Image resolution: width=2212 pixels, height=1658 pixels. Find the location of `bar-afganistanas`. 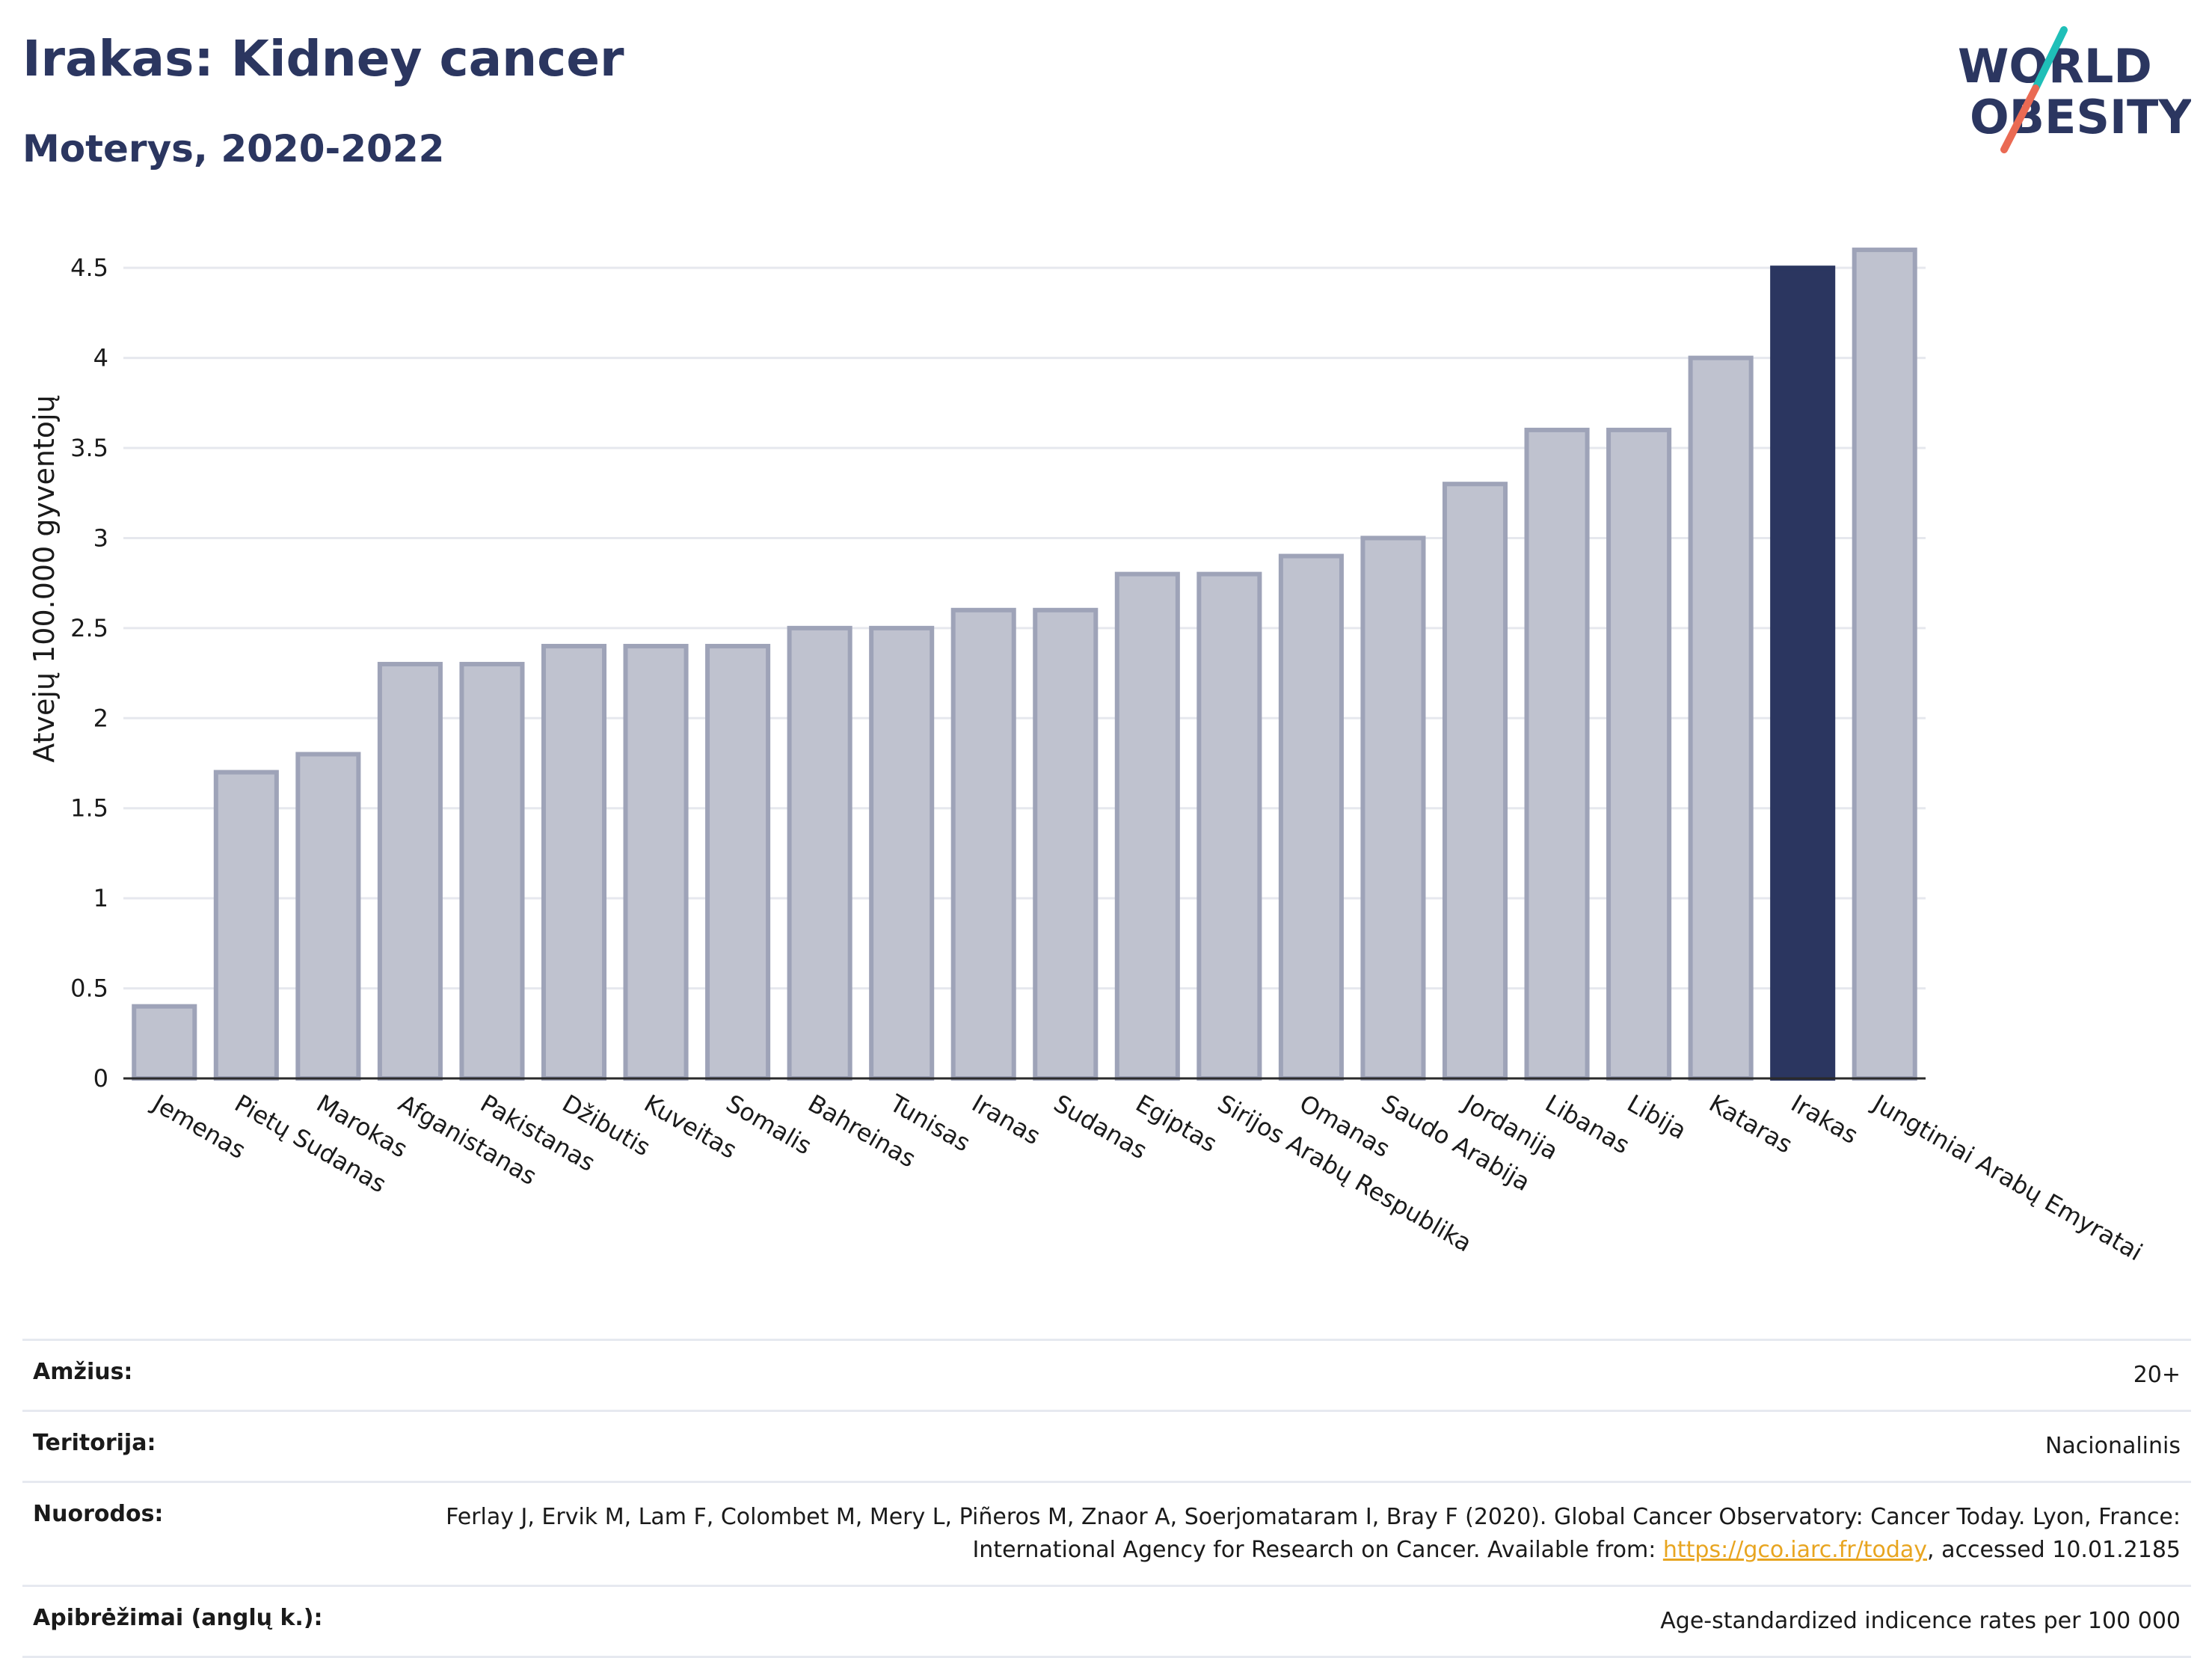

bar-afganistanas is located at coordinates (410, 871).